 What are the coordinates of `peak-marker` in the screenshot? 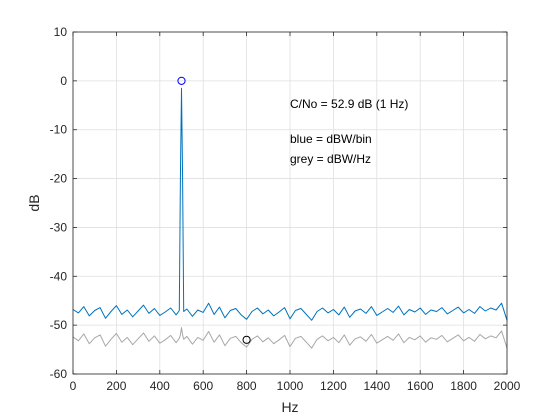 It's located at (181, 80).